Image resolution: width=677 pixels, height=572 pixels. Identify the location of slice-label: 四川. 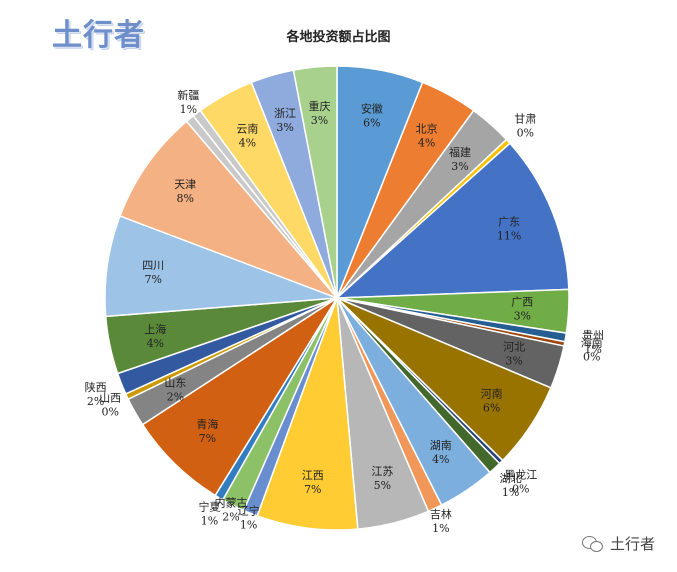
(153, 265).